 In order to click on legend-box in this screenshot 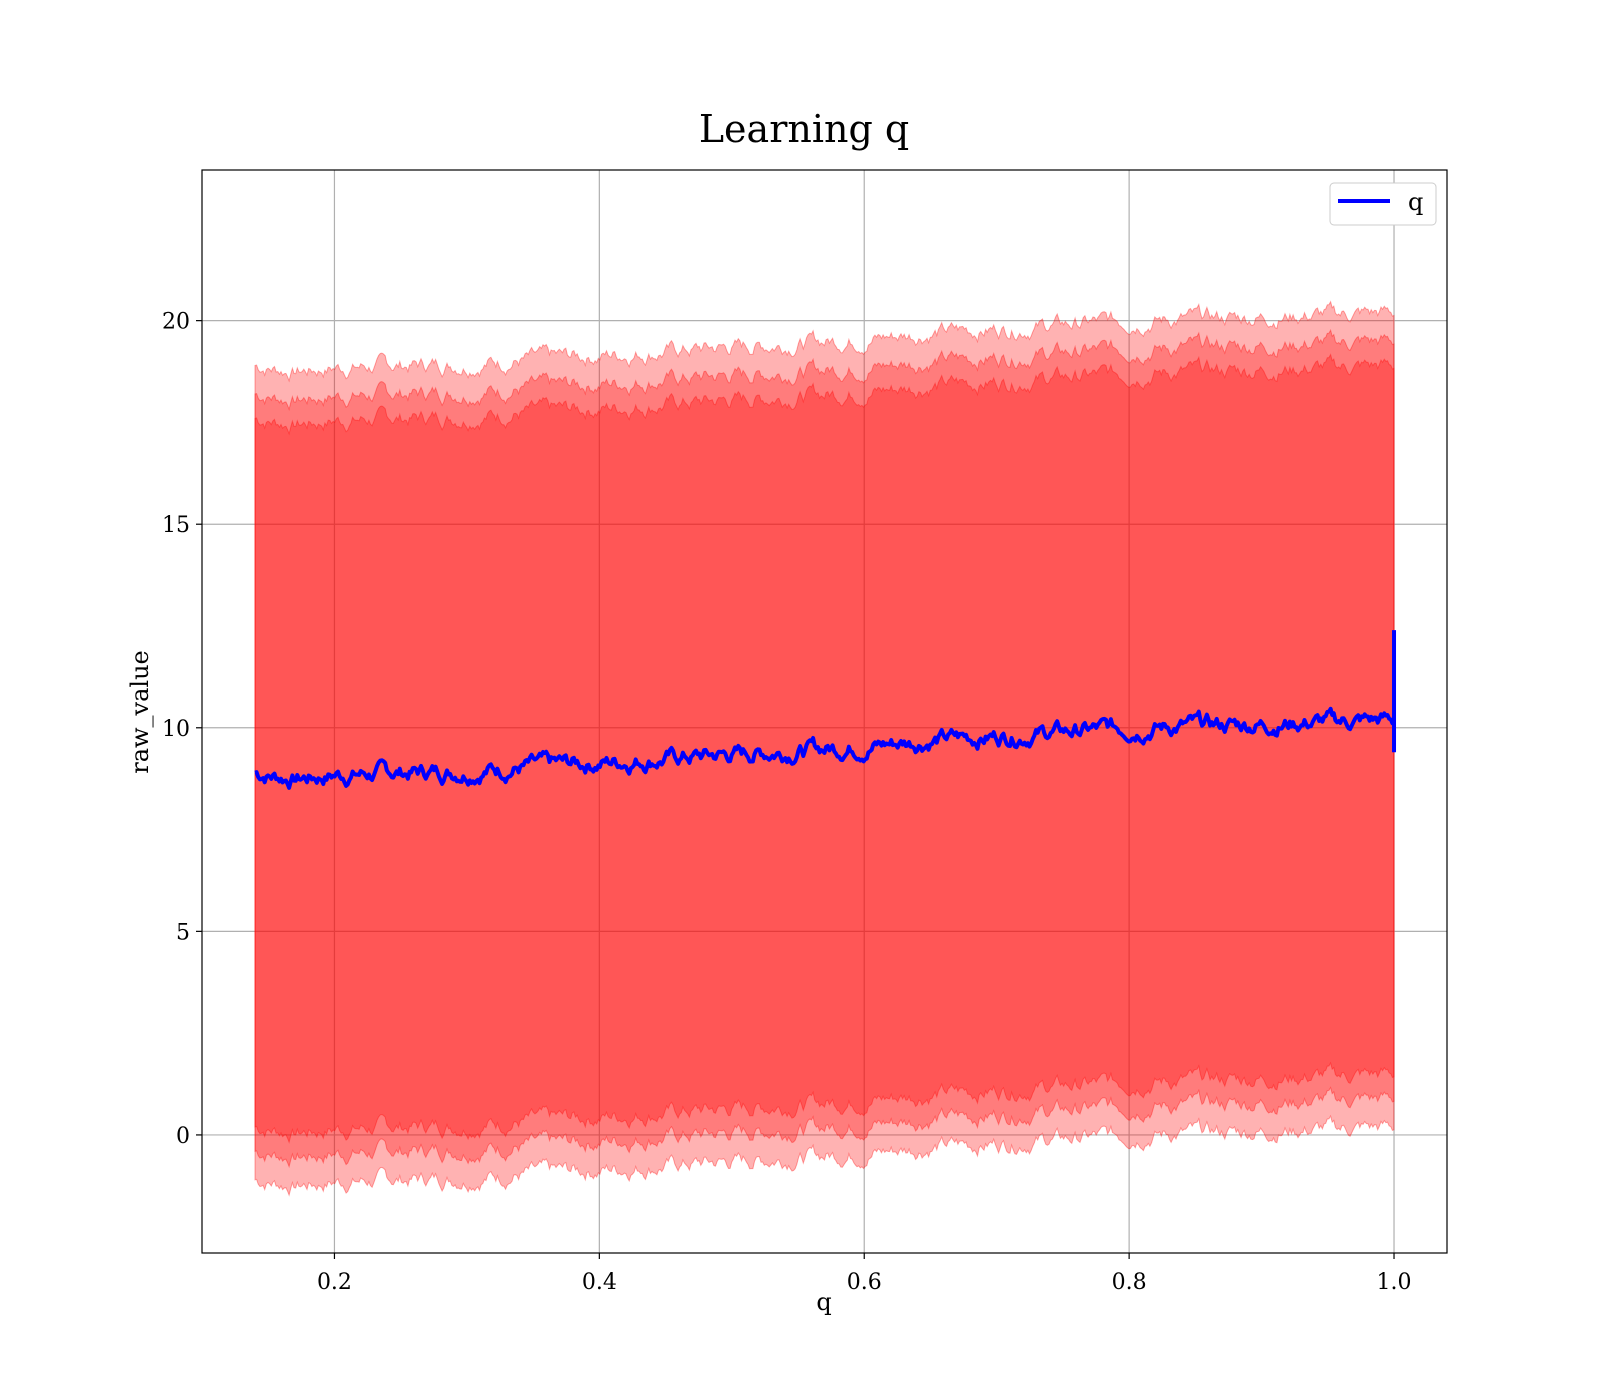, I will do `click(1383, 204)`.